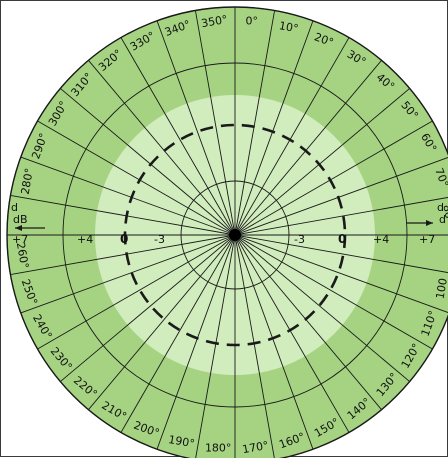 This screenshot has width=448, height=458. I want to click on angle-label-190: 190°, so click(181, 441).